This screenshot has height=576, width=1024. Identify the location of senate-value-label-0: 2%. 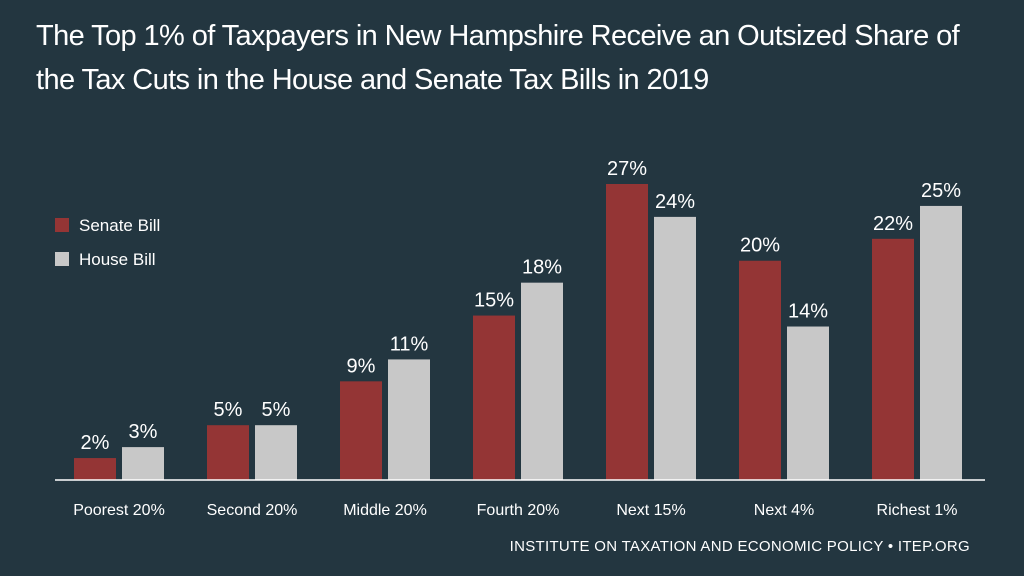
(95, 443).